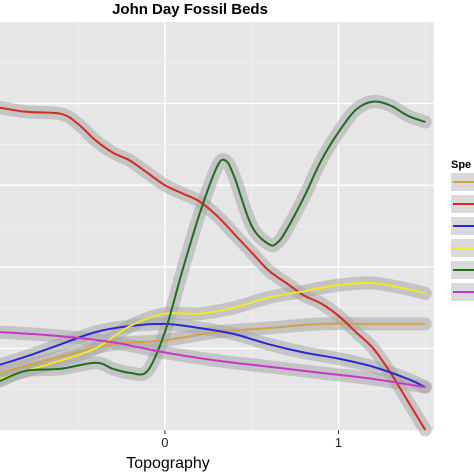  What do you see at coordinates (164, 442) in the screenshot?
I see `x-tick-label-0: 0` at bounding box center [164, 442].